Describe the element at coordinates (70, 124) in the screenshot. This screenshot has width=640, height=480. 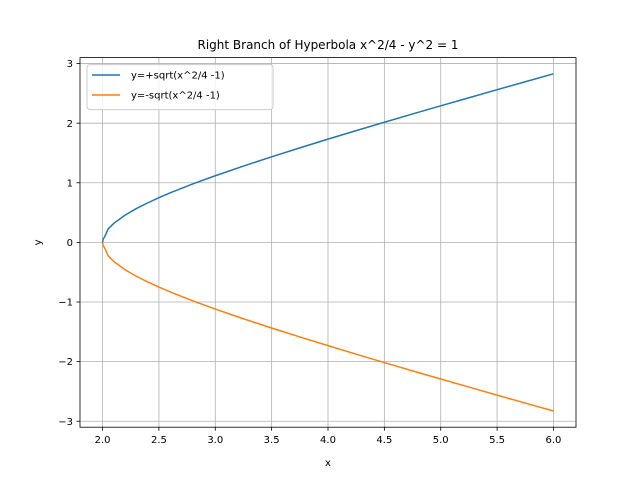
I see `y-tick-label: 2` at that location.